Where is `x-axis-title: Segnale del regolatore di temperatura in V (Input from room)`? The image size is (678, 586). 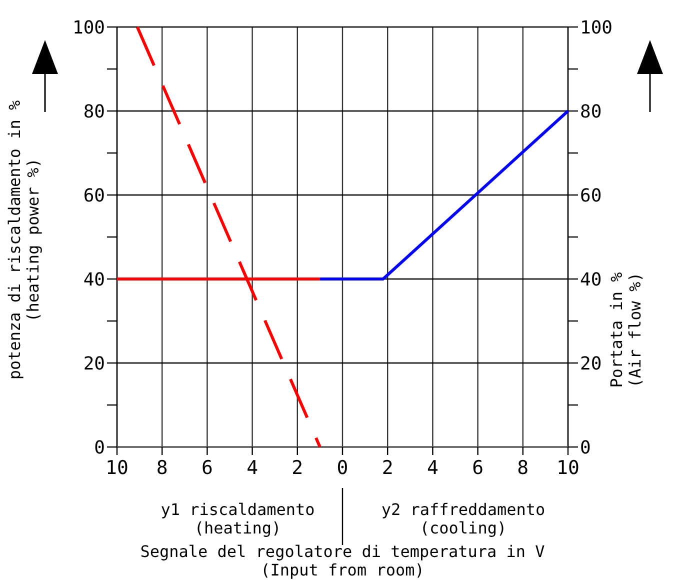
x-axis-title: Segnale del regolatore di temperatura in V (Input from room) is located at coordinates (343, 561).